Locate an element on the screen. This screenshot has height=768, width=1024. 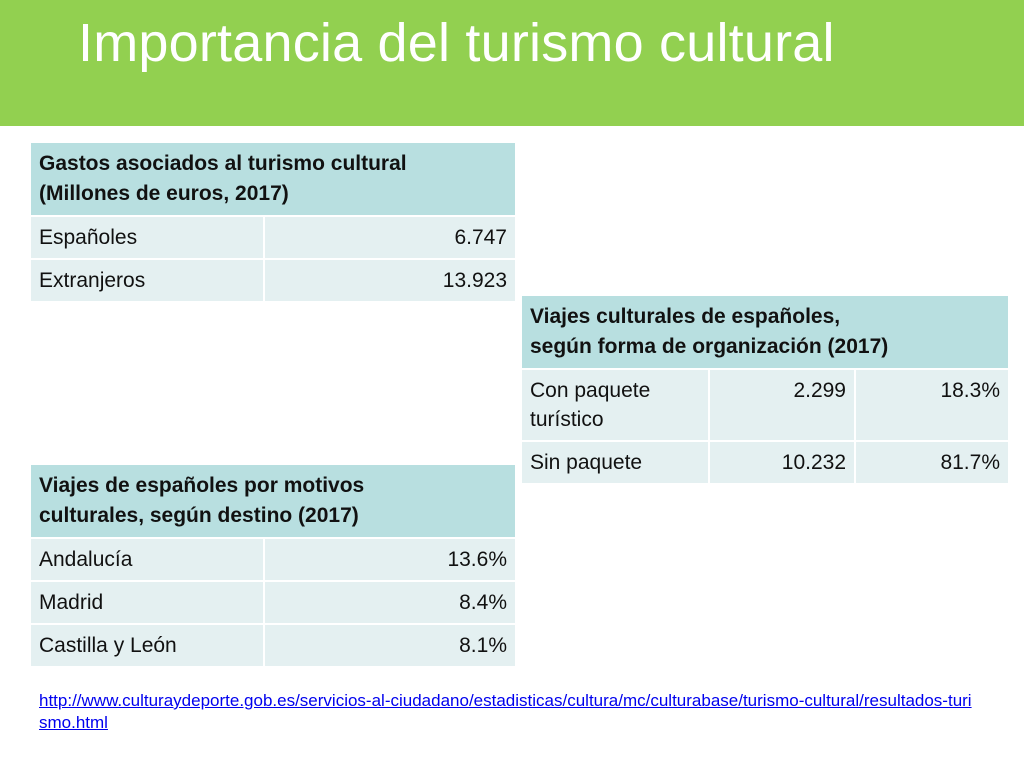
table-row: Madrid 8.4% is located at coordinates (273, 602).